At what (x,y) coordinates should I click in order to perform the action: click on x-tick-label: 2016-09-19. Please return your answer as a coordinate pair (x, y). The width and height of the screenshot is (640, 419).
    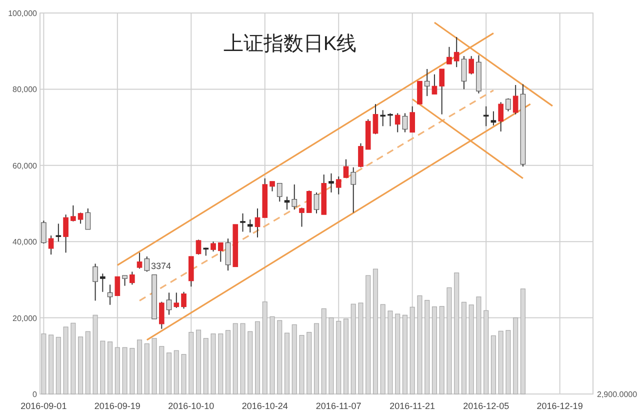
    Looking at the image, I should click on (117, 406).